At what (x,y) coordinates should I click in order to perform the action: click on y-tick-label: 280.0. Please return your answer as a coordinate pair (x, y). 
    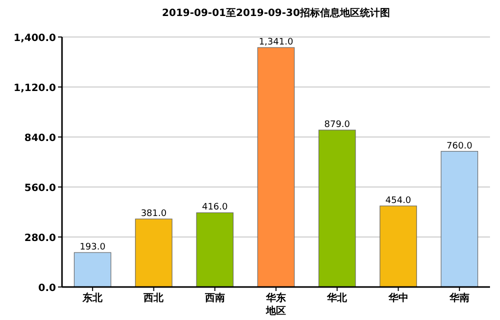
    Looking at the image, I should click on (40, 238).